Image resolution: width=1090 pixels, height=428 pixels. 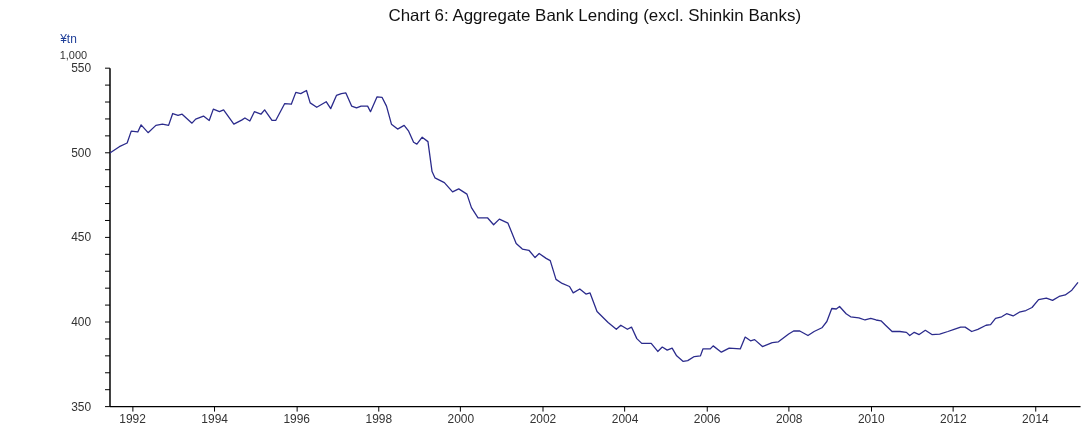 I want to click on y-tick-label: 350, so click(x=81, y=406).